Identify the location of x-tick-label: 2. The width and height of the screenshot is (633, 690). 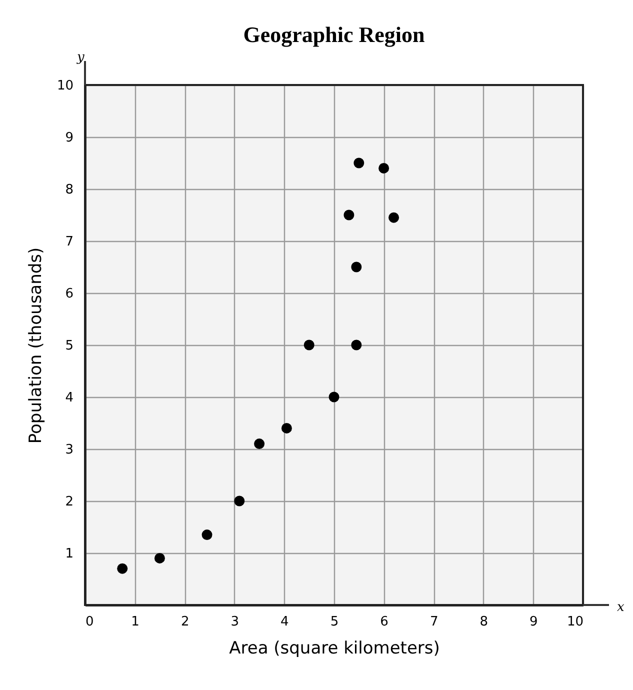
(185, 622).